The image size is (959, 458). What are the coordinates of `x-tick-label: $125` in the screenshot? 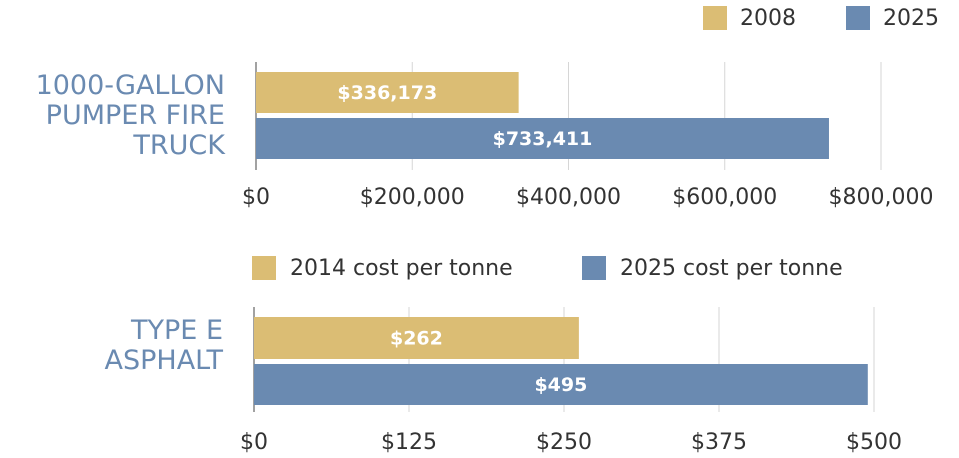 It's located at (409, 442).